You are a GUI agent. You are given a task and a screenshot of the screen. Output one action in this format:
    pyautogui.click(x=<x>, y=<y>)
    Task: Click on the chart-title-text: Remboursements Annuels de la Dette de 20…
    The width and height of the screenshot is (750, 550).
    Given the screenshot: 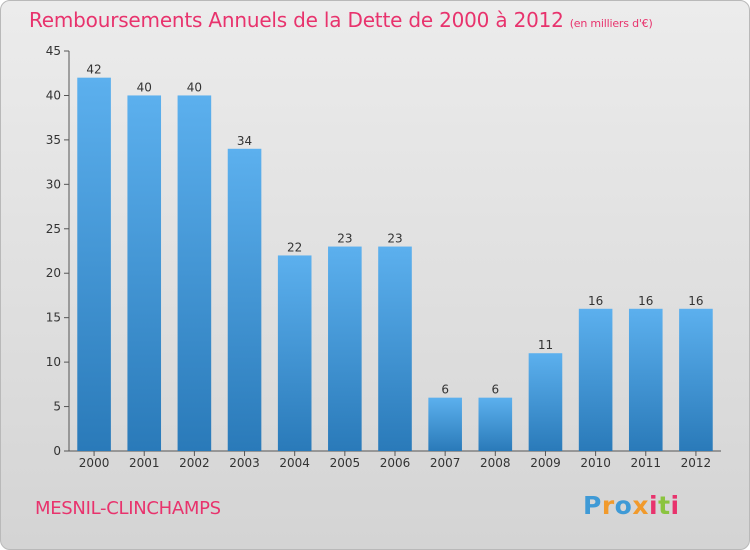 What is the action you would take?
    pyautogui.click(x=296, y=20)
    